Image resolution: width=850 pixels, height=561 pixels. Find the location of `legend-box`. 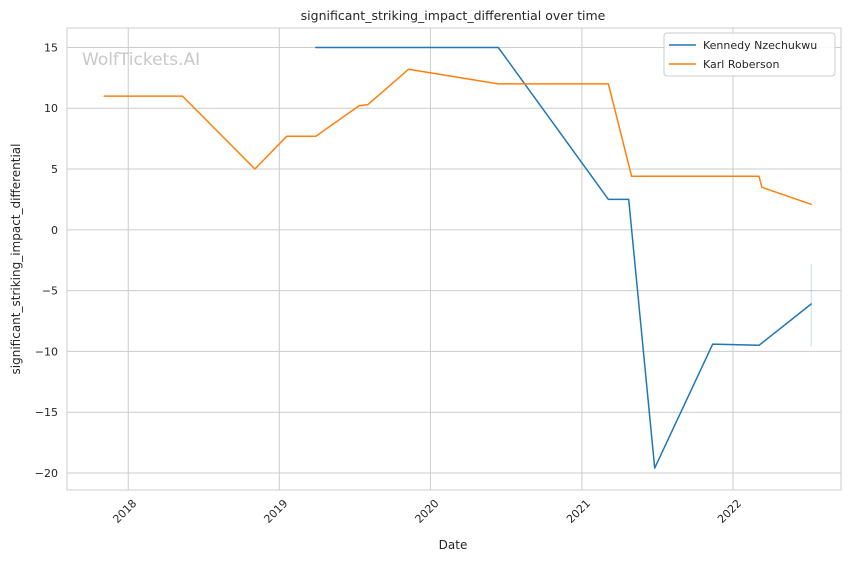

legend-box is located at coordinates (749, 54).